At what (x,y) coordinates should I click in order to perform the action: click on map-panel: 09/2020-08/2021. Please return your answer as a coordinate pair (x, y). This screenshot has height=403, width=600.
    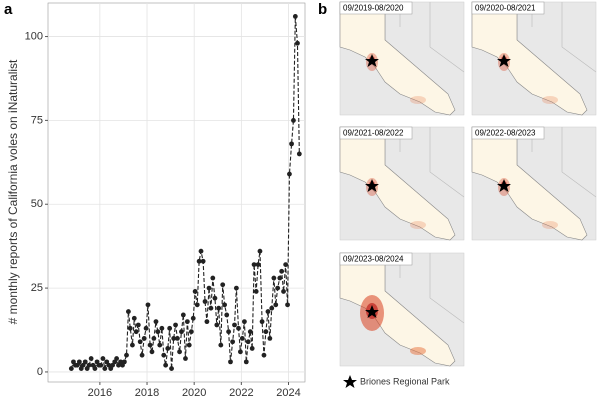
    Looking at the image, I should click on (534, 58).